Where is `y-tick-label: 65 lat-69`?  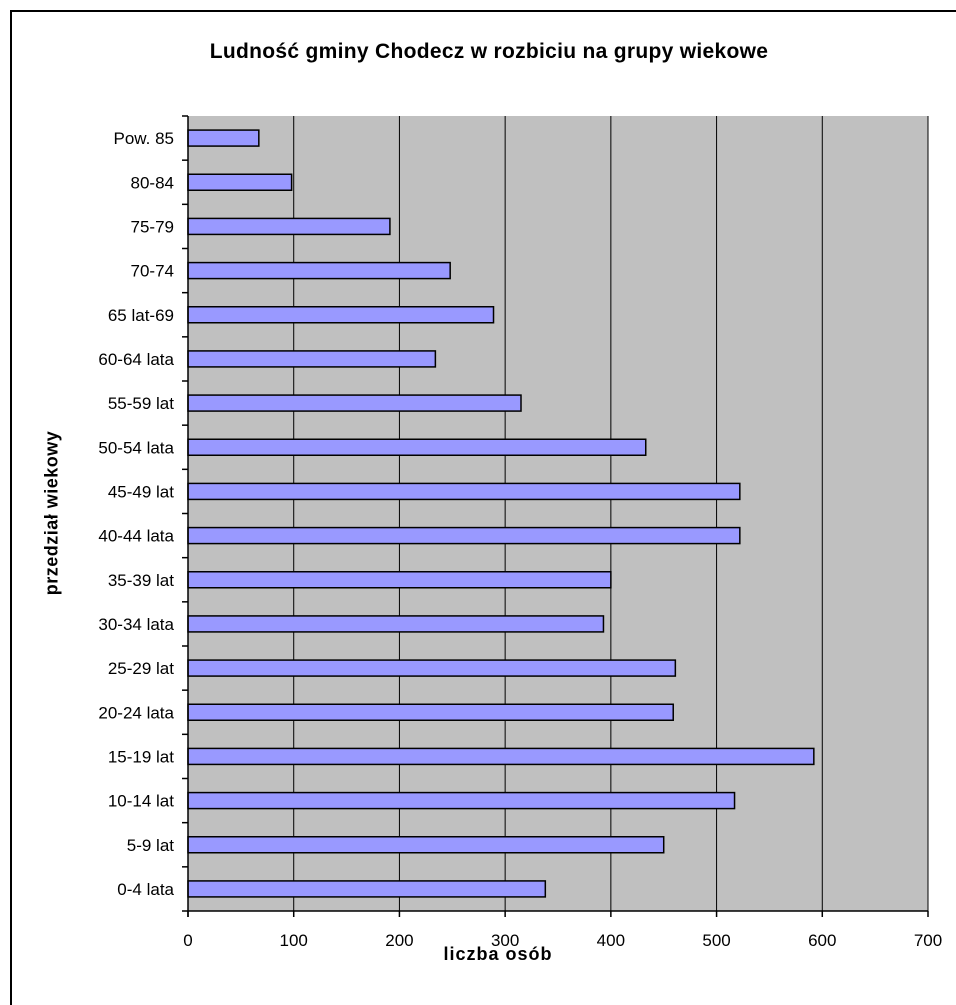 y-tick-label: 65 lat-69 is located at coordinates (141, 315).